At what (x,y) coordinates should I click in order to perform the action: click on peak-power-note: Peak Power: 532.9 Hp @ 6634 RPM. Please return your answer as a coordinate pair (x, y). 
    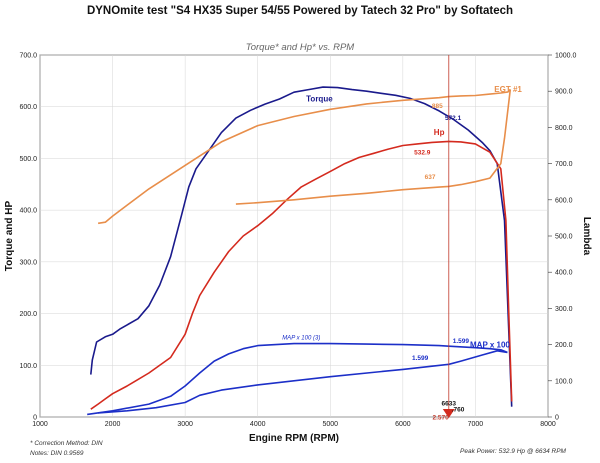
    Looking at the image, I should click on (513, 451).